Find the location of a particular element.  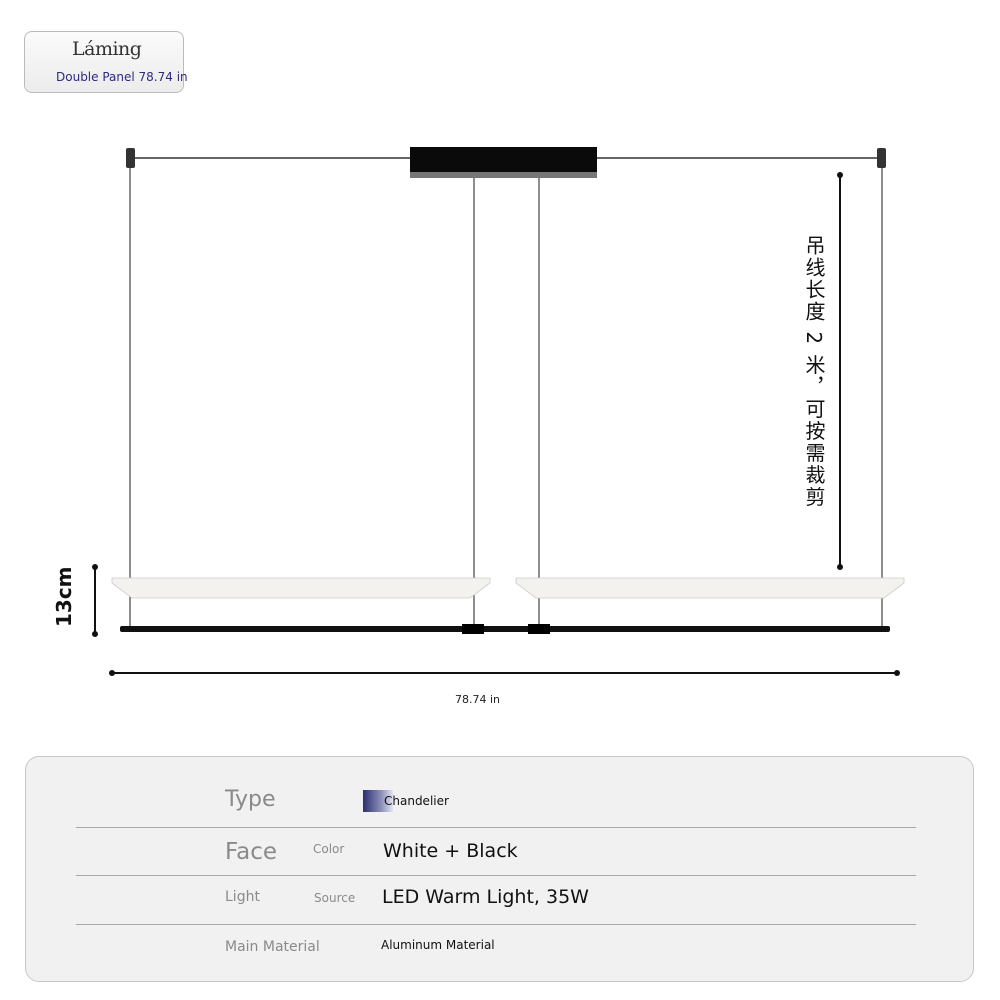

bottom-bar is located at coordinates (505, 629).